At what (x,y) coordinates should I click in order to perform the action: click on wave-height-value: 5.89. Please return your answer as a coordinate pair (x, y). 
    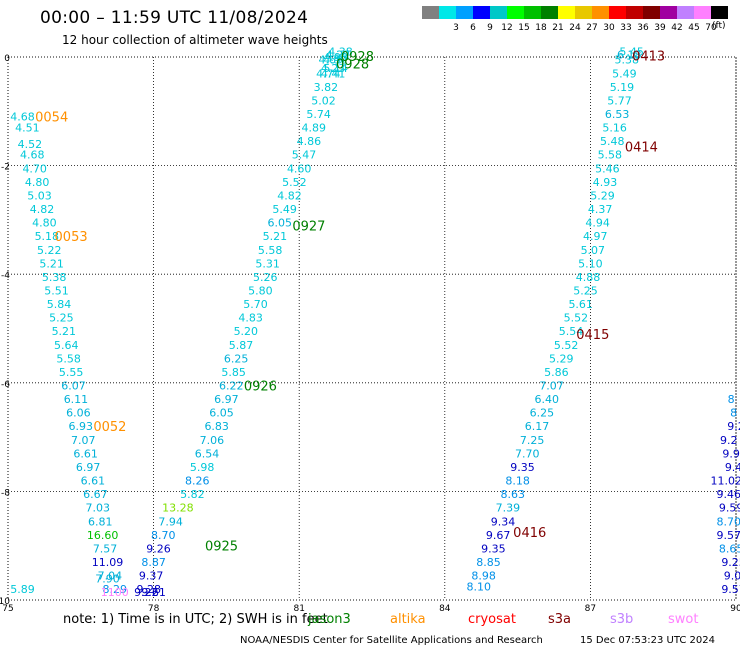
    Looking at the image, I should click on (22, 589).